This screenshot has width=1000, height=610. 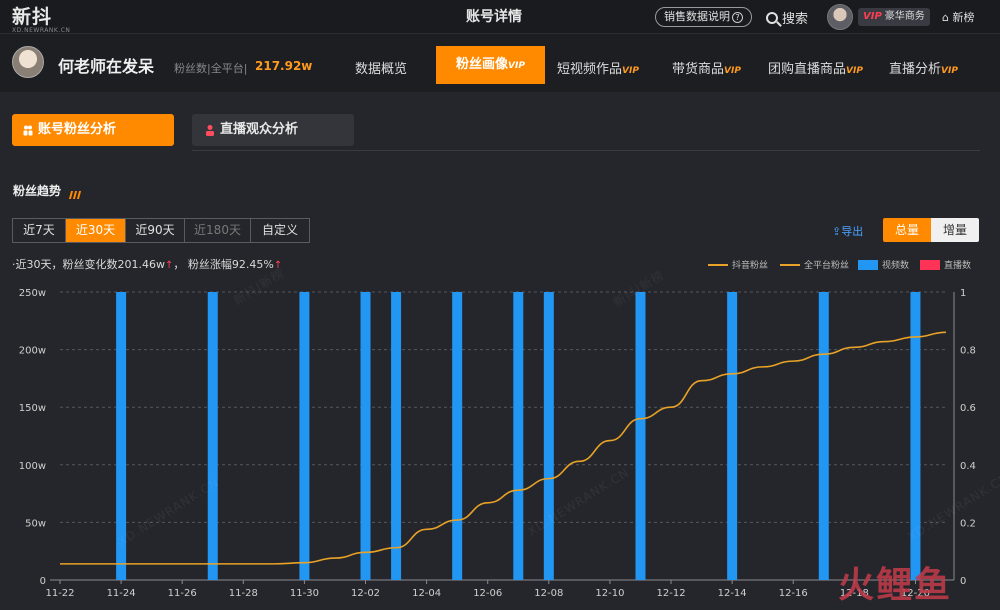 I want to click on range-30d: 近30天, so click(x=96, y=230).